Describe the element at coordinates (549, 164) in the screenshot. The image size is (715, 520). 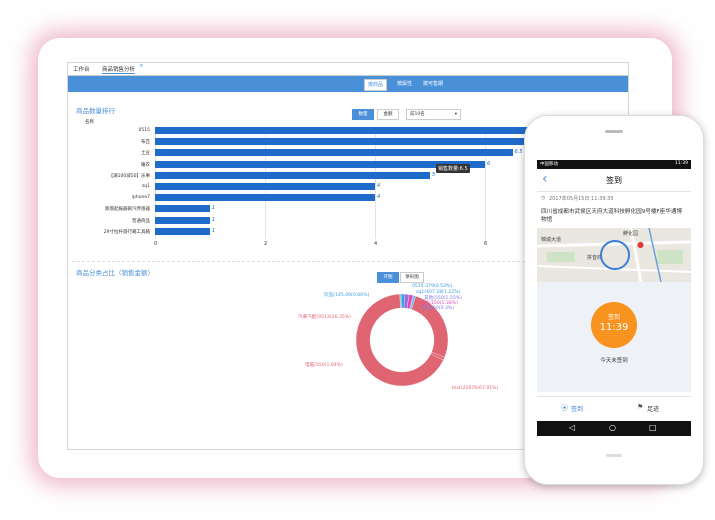
I see `carrier-label: 中国移动` at that location.